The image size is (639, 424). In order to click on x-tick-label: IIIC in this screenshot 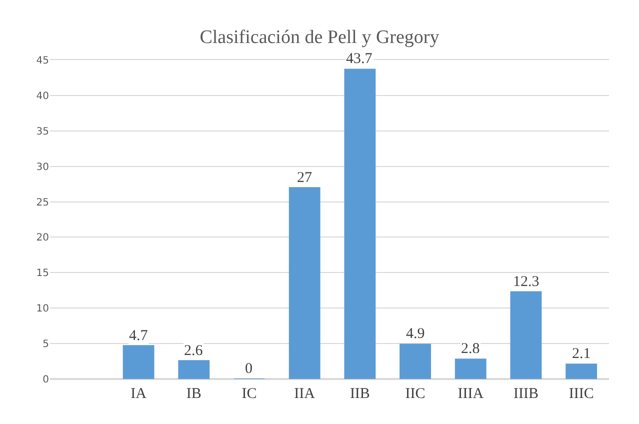, I will do `click(581, 394)`.